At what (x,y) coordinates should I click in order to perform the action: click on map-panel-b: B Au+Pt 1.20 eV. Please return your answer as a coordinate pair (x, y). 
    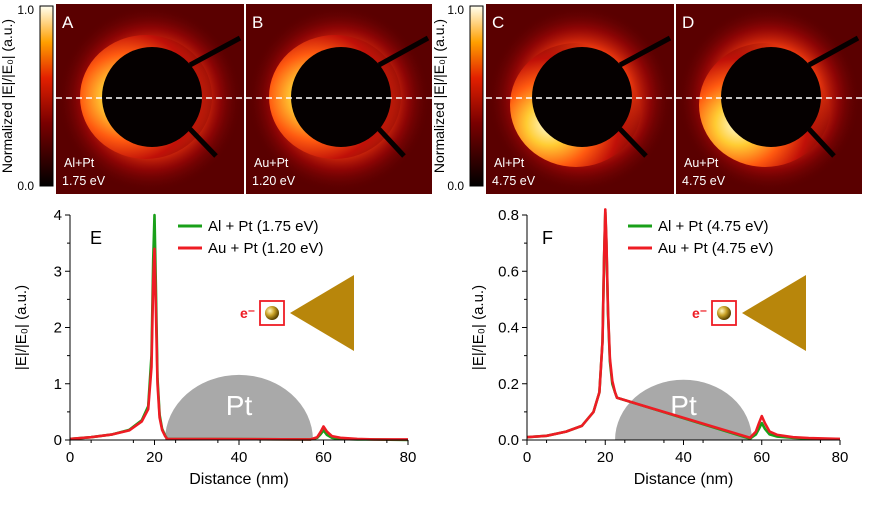
    Looking at the image, I should click on (339, 99).